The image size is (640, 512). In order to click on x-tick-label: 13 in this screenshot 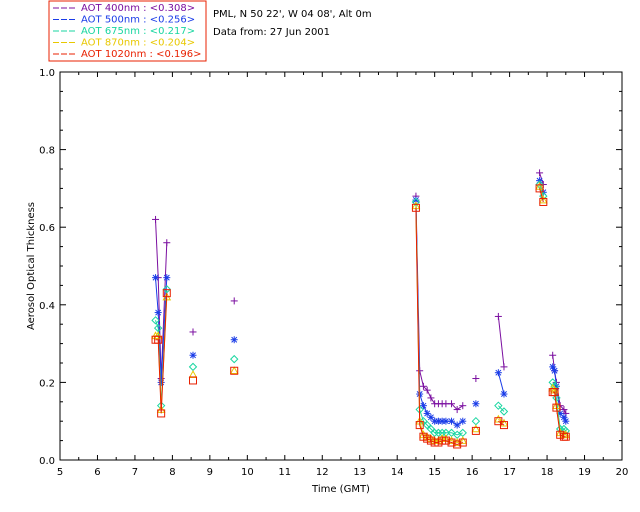, I will do `click(359, 472)`.